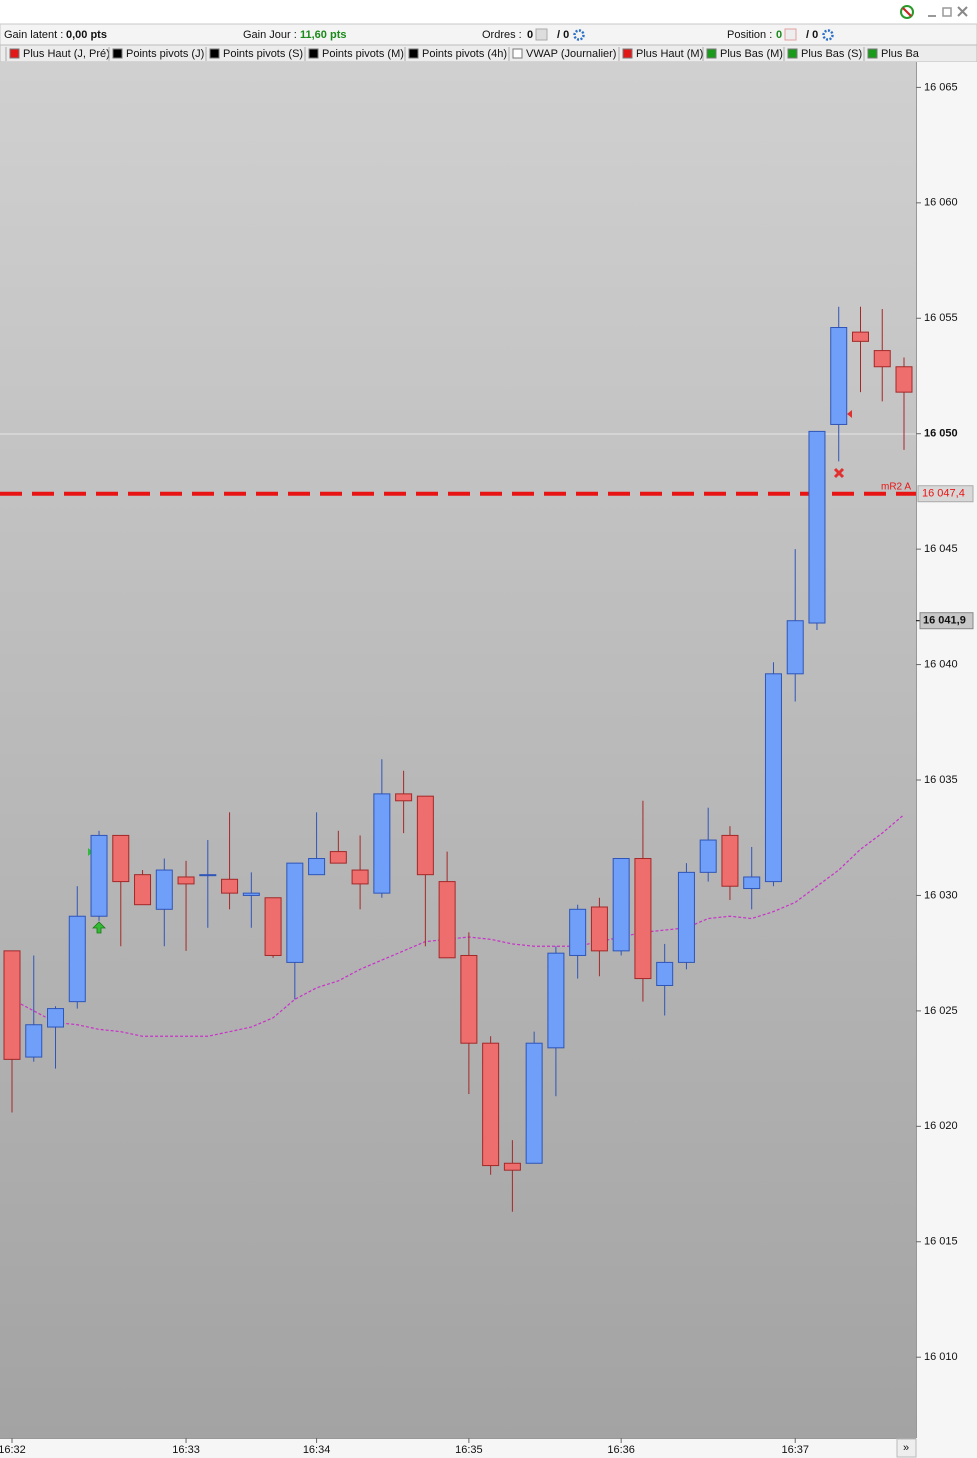  Describe the element at coordinates (941, 318) in the screenshot. I see `y-tick-label: 16 055` at that location.